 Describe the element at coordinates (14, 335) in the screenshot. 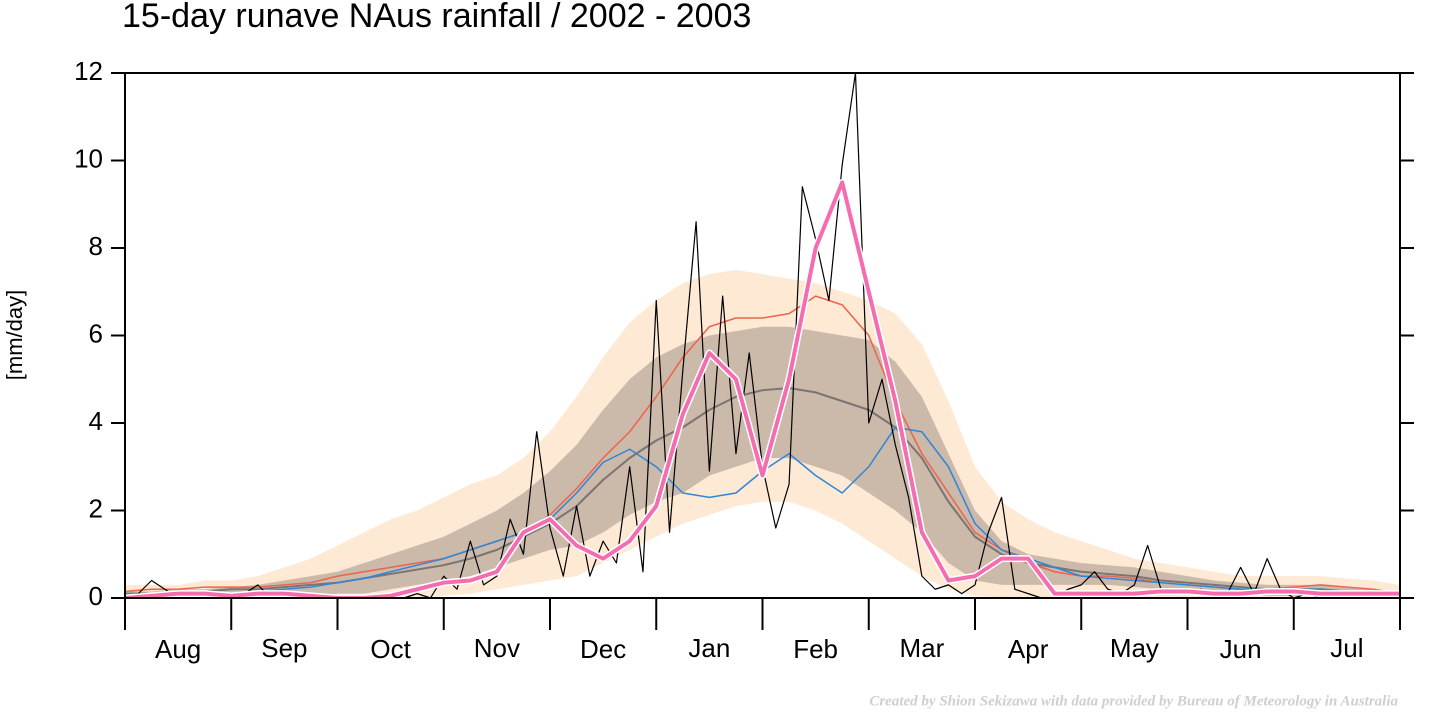

I see `y-axis-label: [mm/day]` at that location.